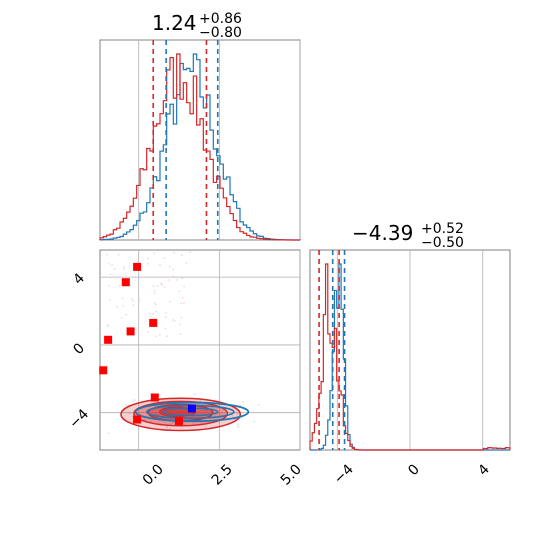  Describe the element at coordinates (442, 229) in the screenshot. I see `title-plus: +0.52` at that location.